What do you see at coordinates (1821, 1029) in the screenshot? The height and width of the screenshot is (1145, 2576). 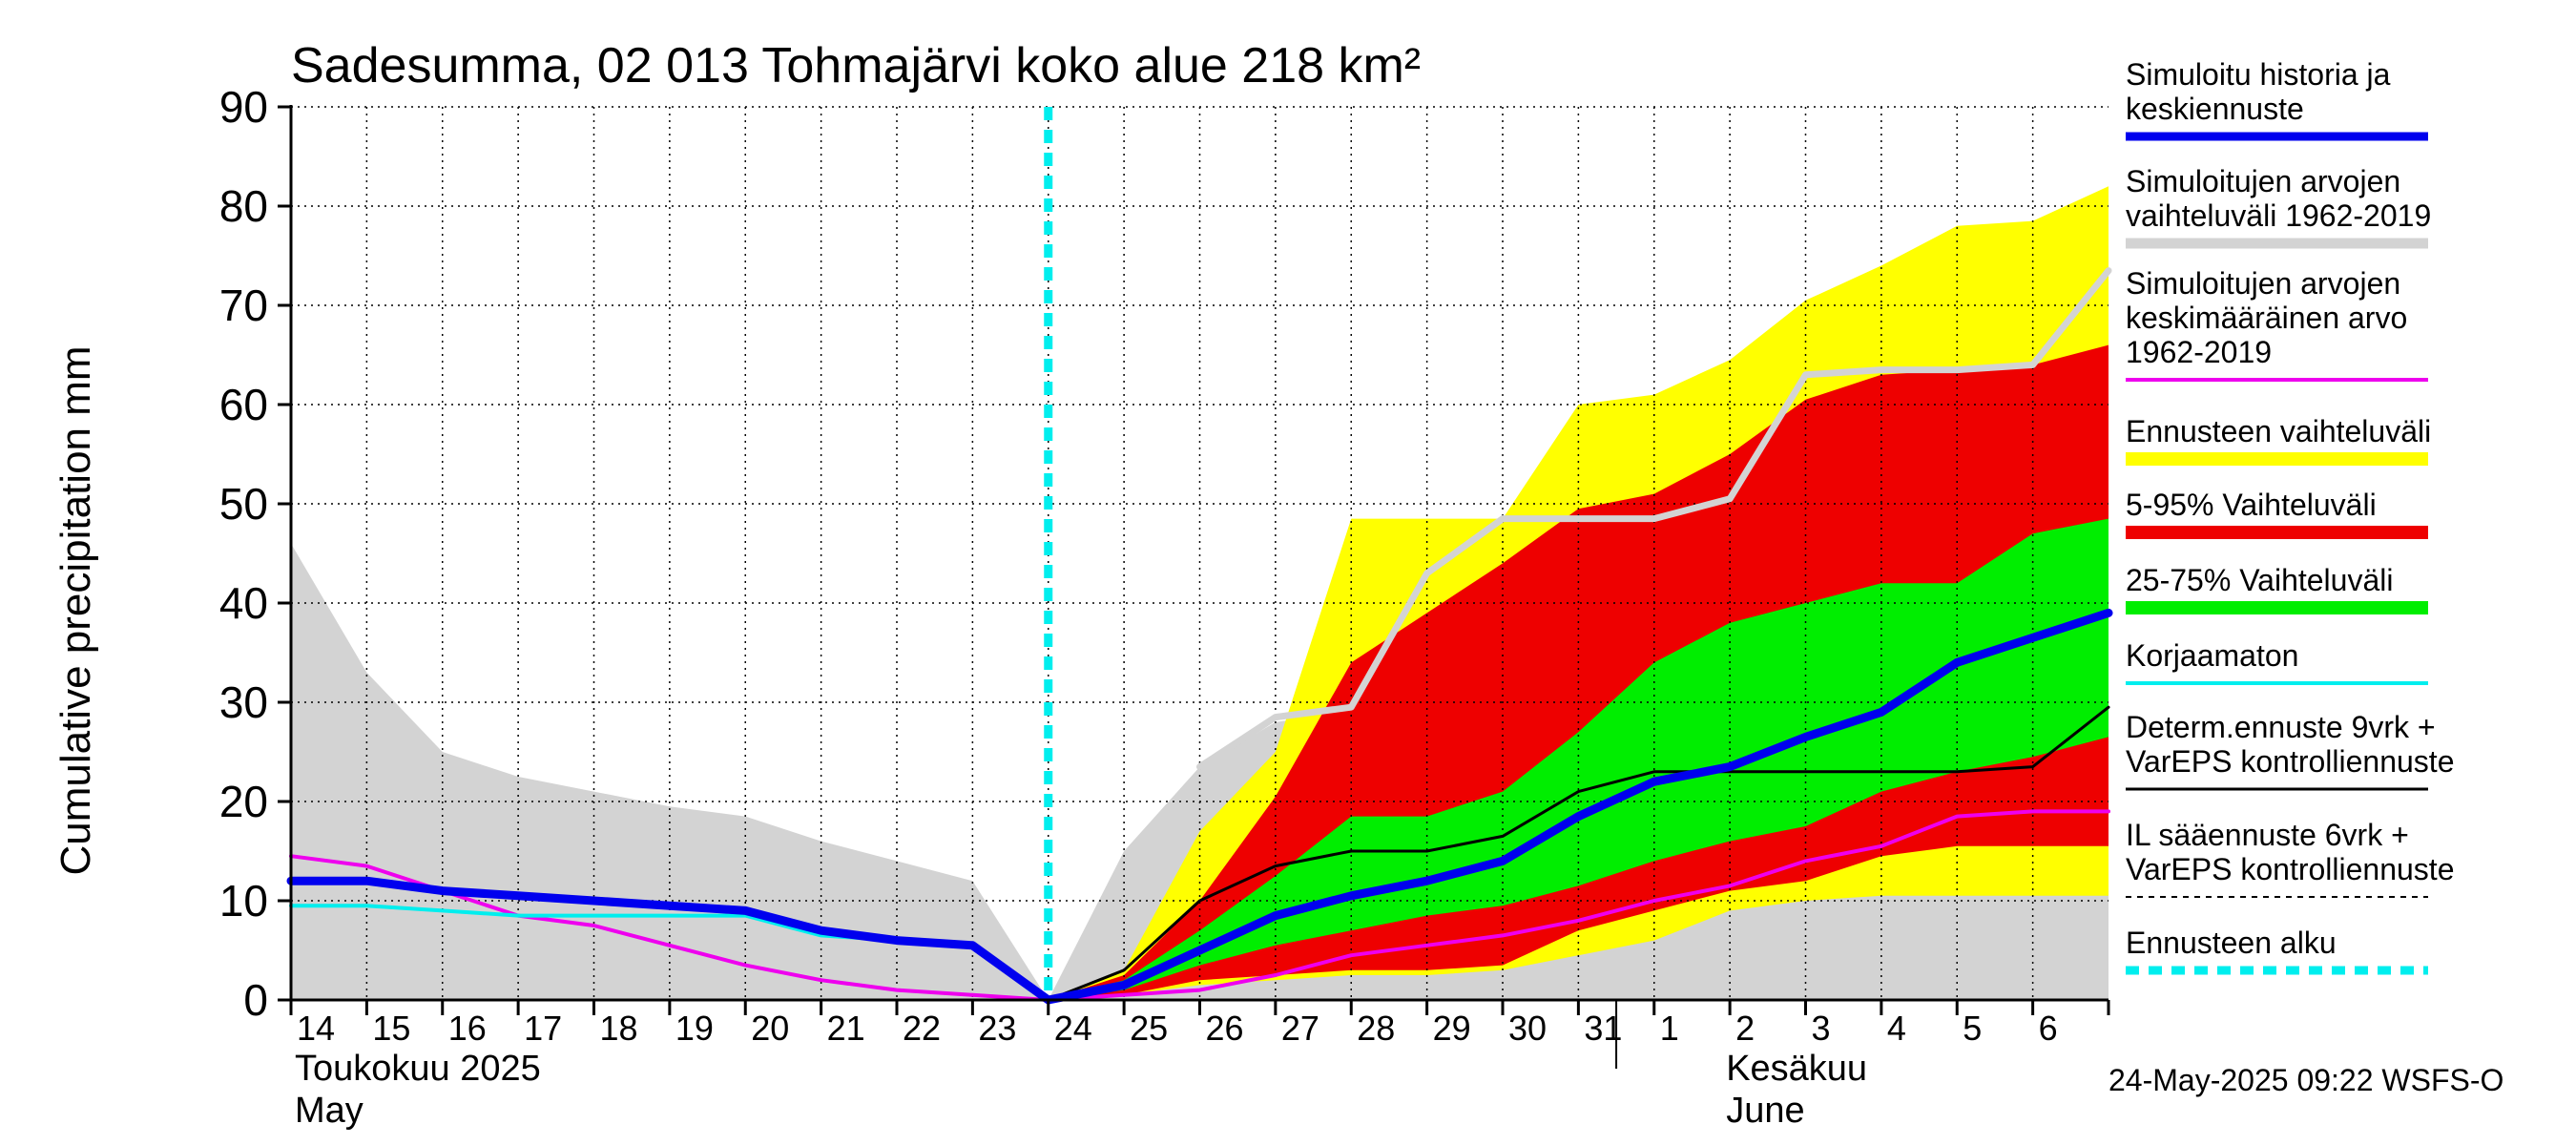 I see `x-tick-label-20: 3` at bounding box center [1821, 1029].